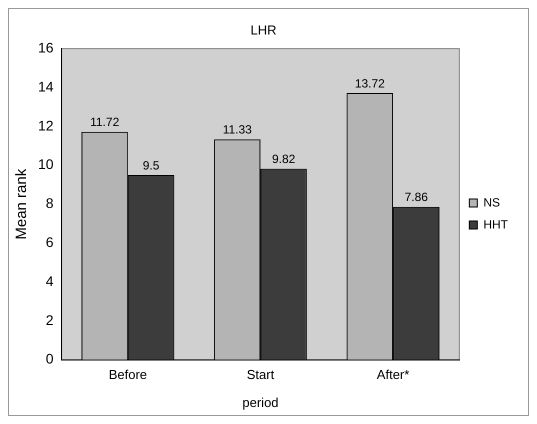  I want to click on y-tick-label: 10, so click(46, 164).